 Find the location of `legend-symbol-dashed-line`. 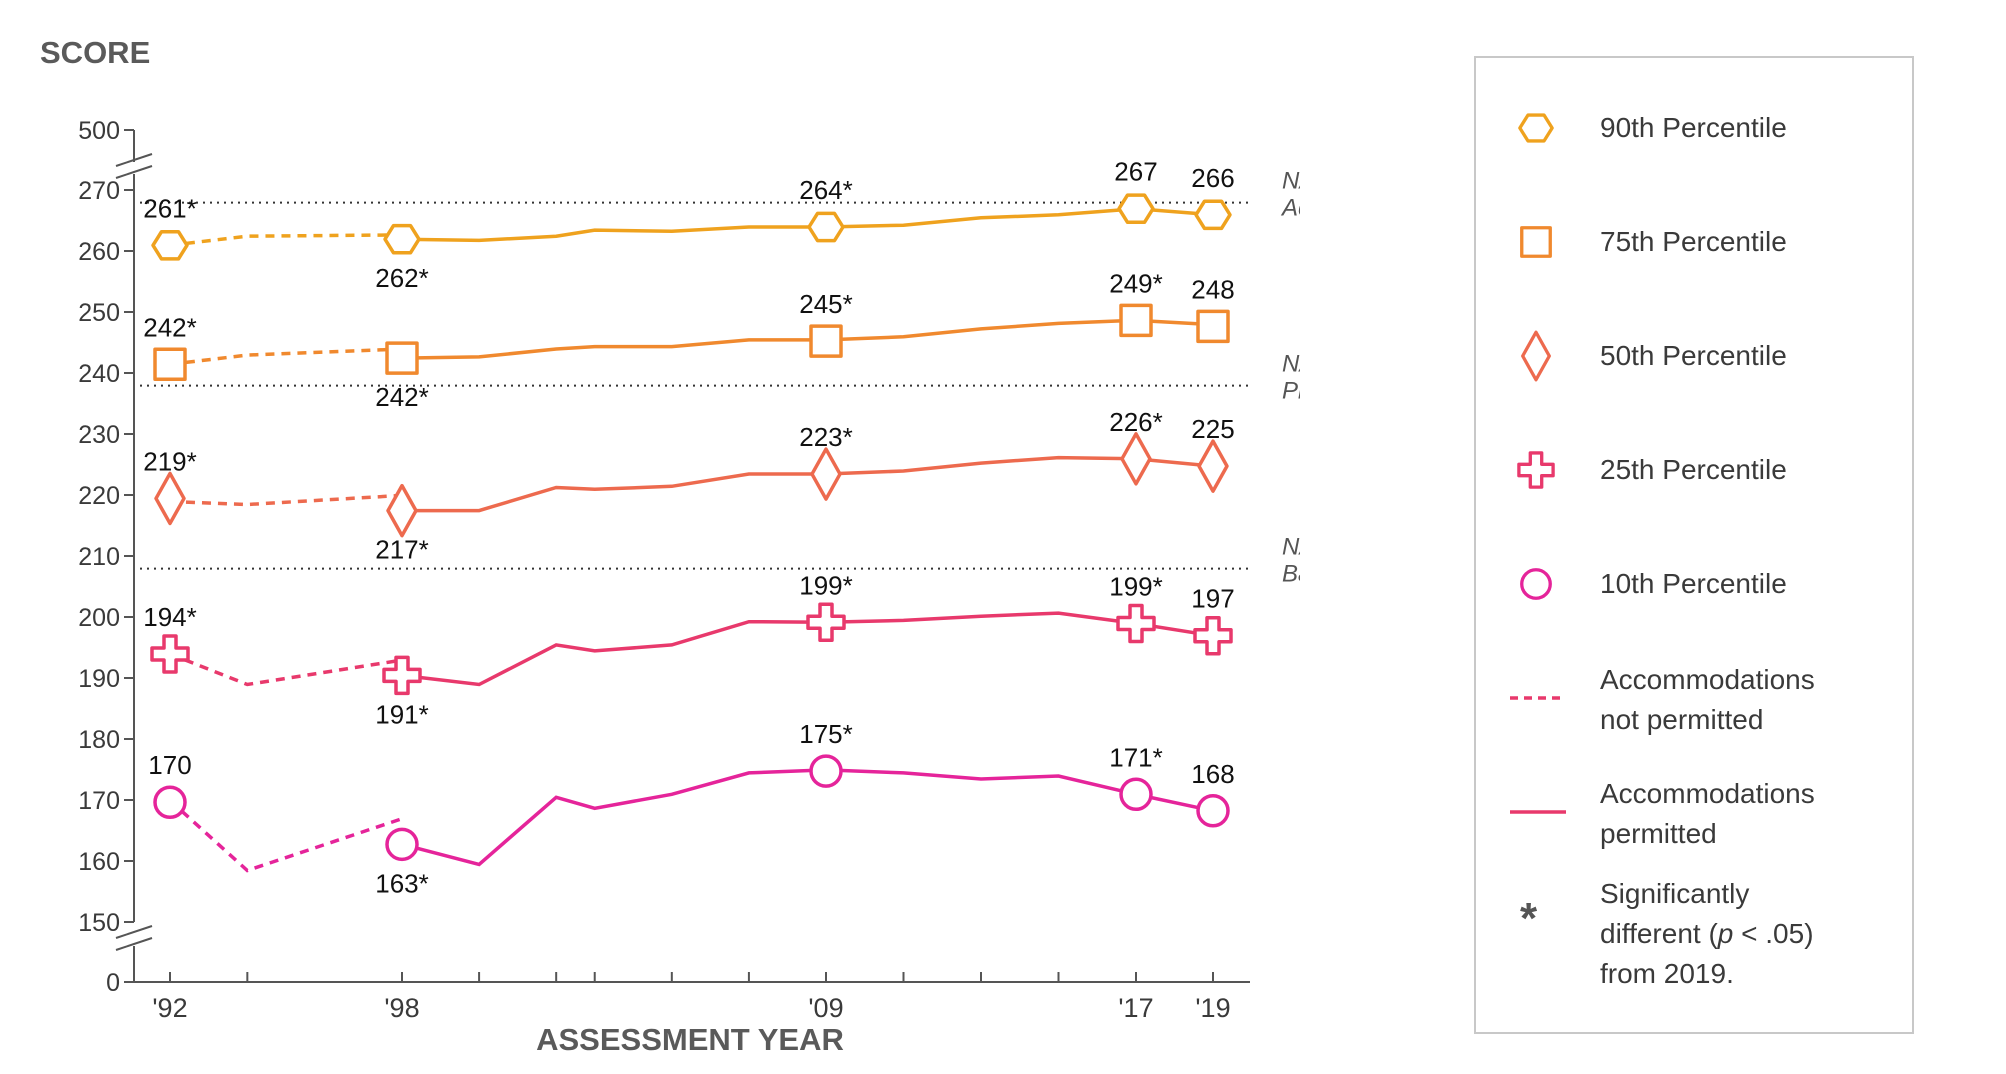

legend-symbol-dashed-line is located at coordinates (1538, 698).